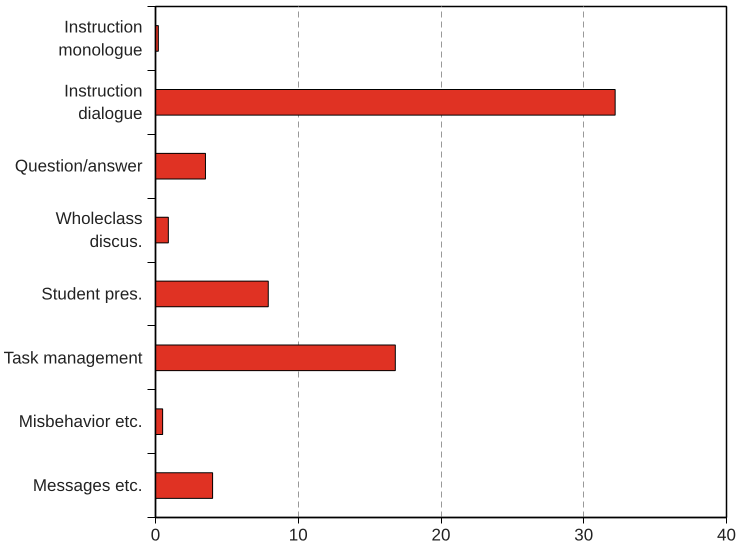 The width and height of the screenshot is (738, 543). I want to click on y-tick-label: Question/answer, so click(78, 166).